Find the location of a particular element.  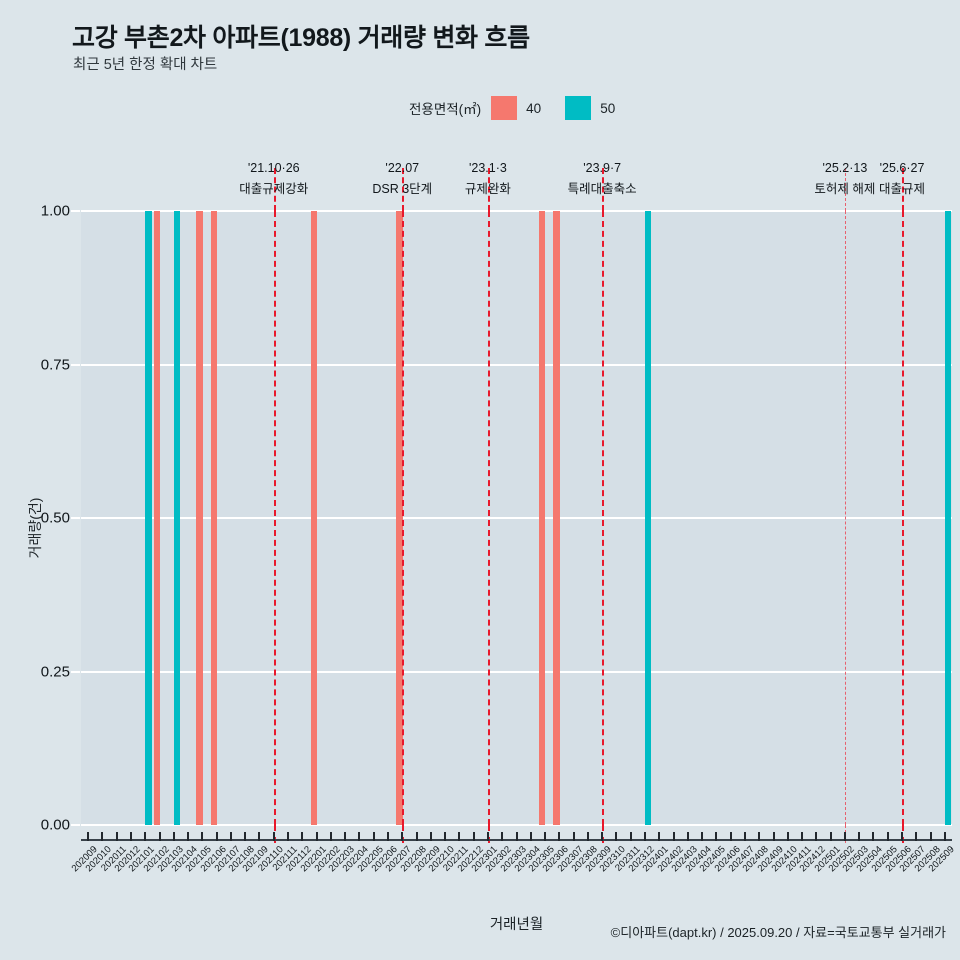

legend-title: 전용면적(㎡) is located at coordinates (445, 109).